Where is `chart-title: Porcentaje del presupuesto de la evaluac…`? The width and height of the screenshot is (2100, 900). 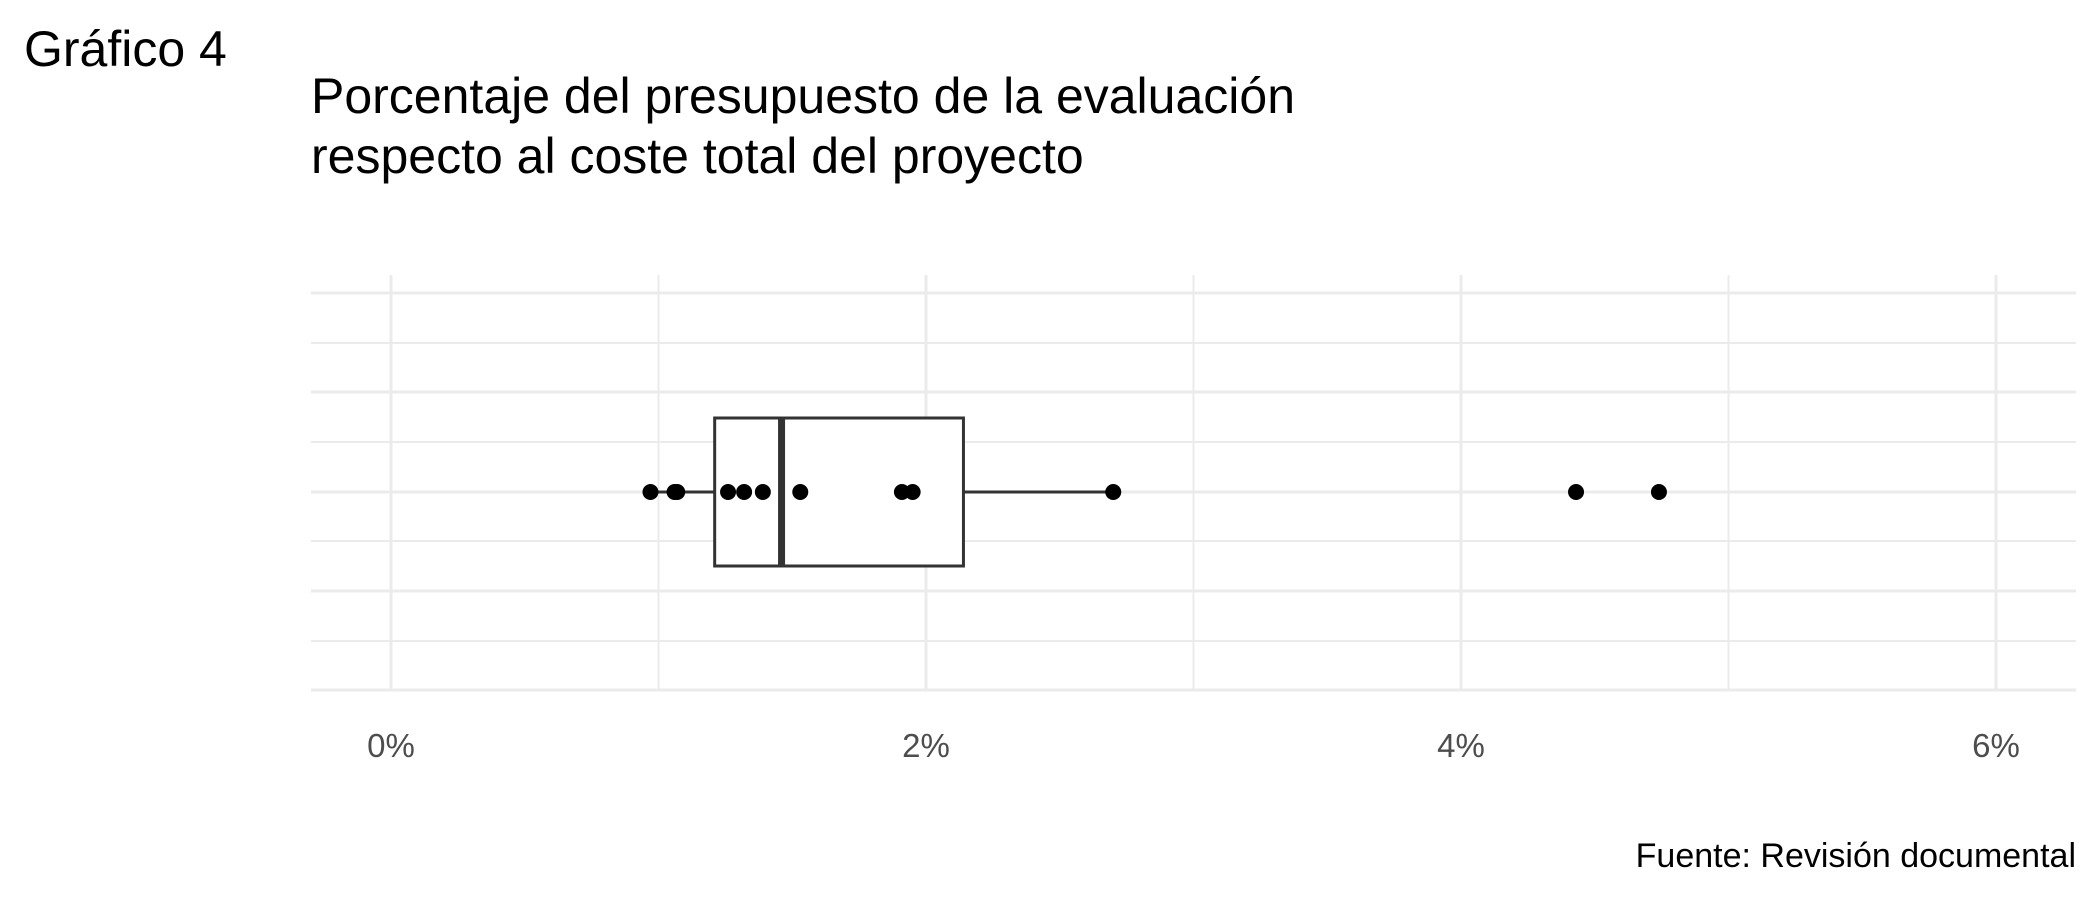 chart-title: Porcentaje del presupuesto de la evaluac… is located at coordinates (803, 126).